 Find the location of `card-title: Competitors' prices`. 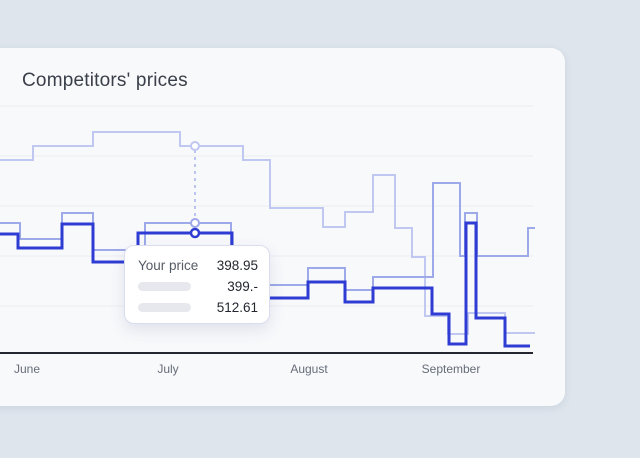

card-title: Competitors' prices is located at coordinates (105, 80).